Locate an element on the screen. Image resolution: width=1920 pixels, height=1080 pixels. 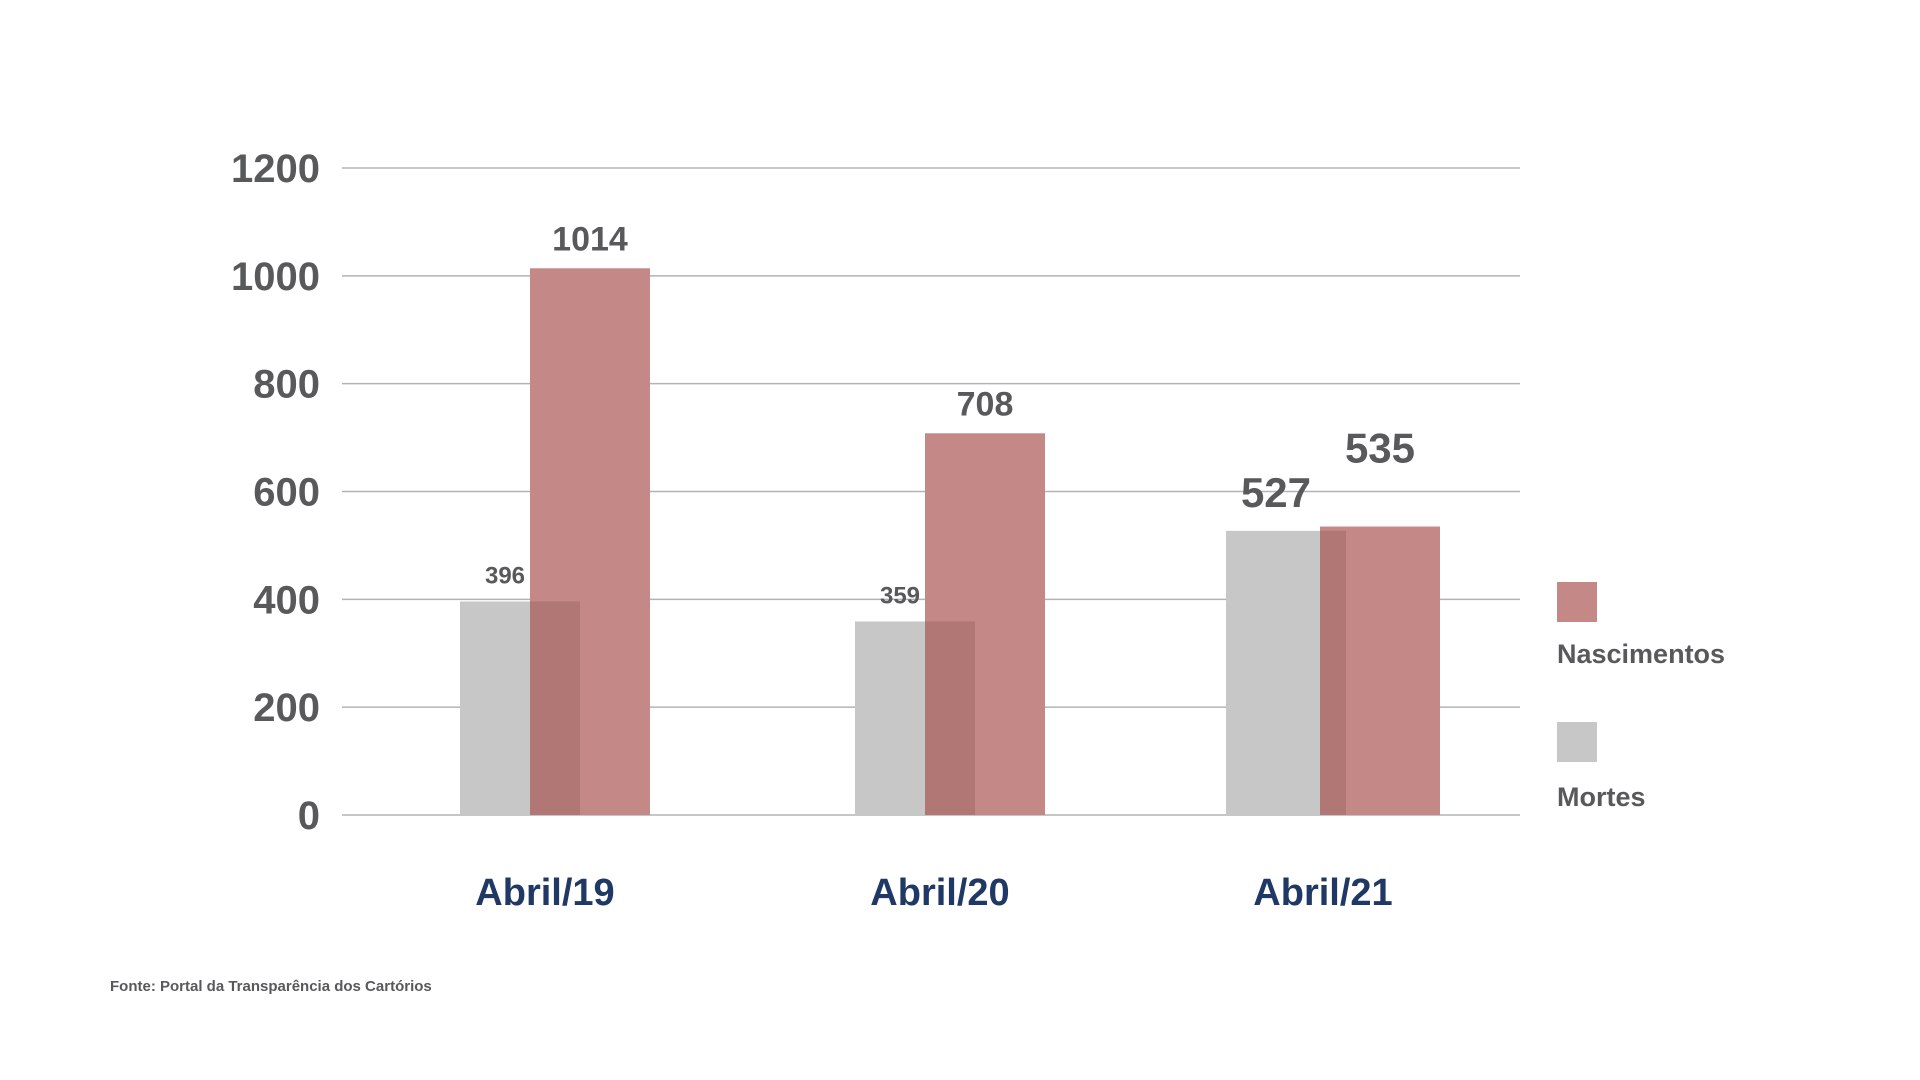
y-axis-ticks: 0 200 400 600 800 1000 1200 is located at coordinates (275, 492).